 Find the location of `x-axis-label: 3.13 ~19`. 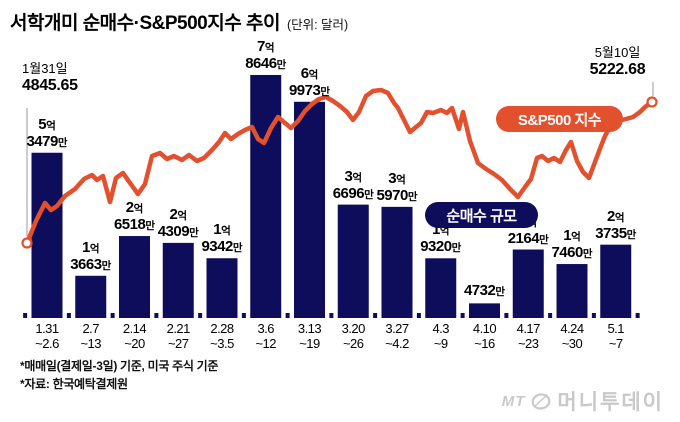

x-axis-label: 3.13 ~19 is located at coordinates (309, 336).